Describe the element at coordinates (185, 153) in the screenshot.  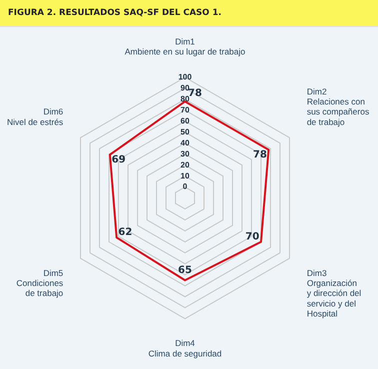
I see `y-tick-label: 30` at that location.